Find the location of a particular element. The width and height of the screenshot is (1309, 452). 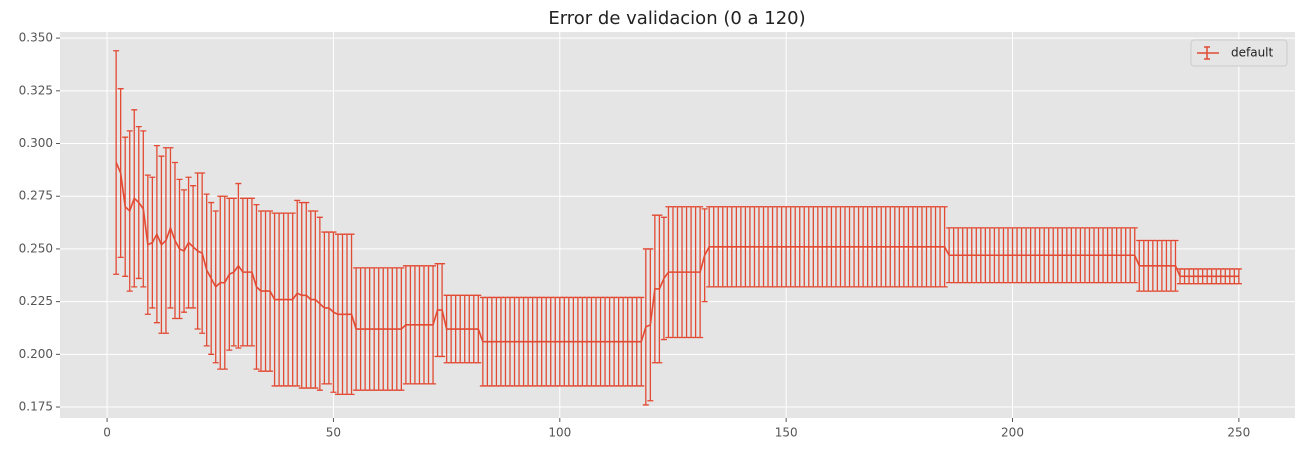

x-tick-label: 50 is located at coordinates (333, 433).